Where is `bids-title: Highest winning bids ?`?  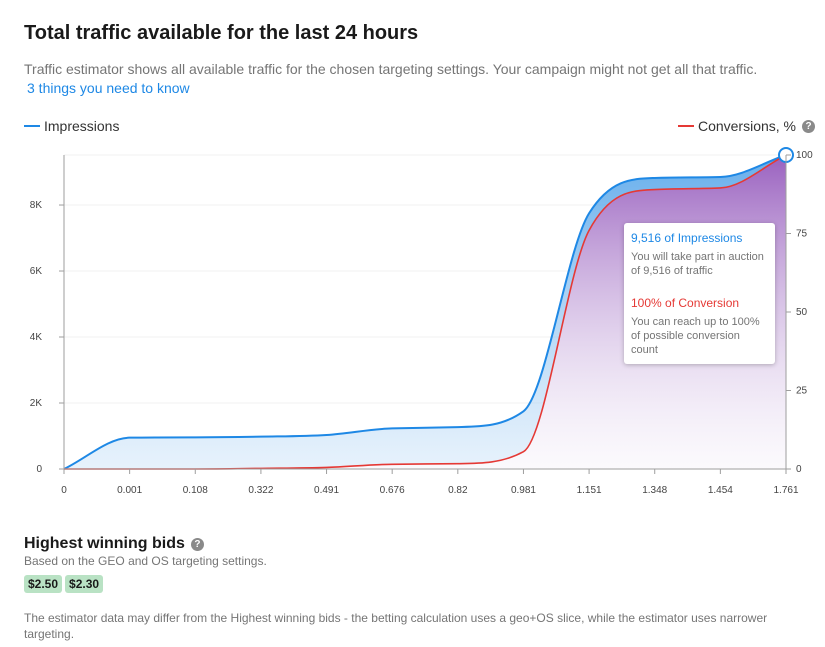 bids-title: Highest winning bids ? is located at coordinates (114, 544).